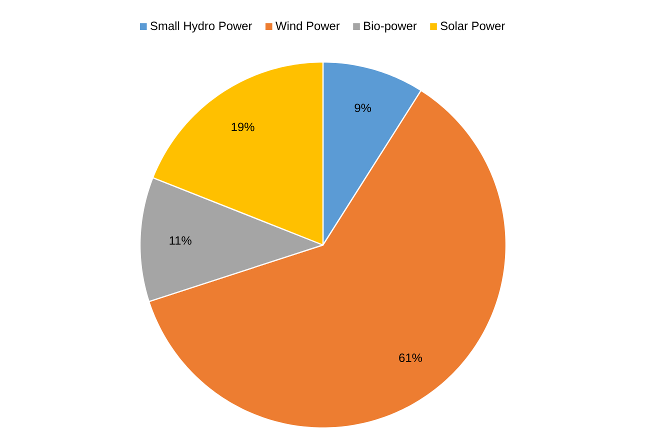 This screenshot has height=430, width=648. What do you see at coordinates (363, 108) in the screenshot?
I see `data-label: 9%` at bounding box center [363, 108].